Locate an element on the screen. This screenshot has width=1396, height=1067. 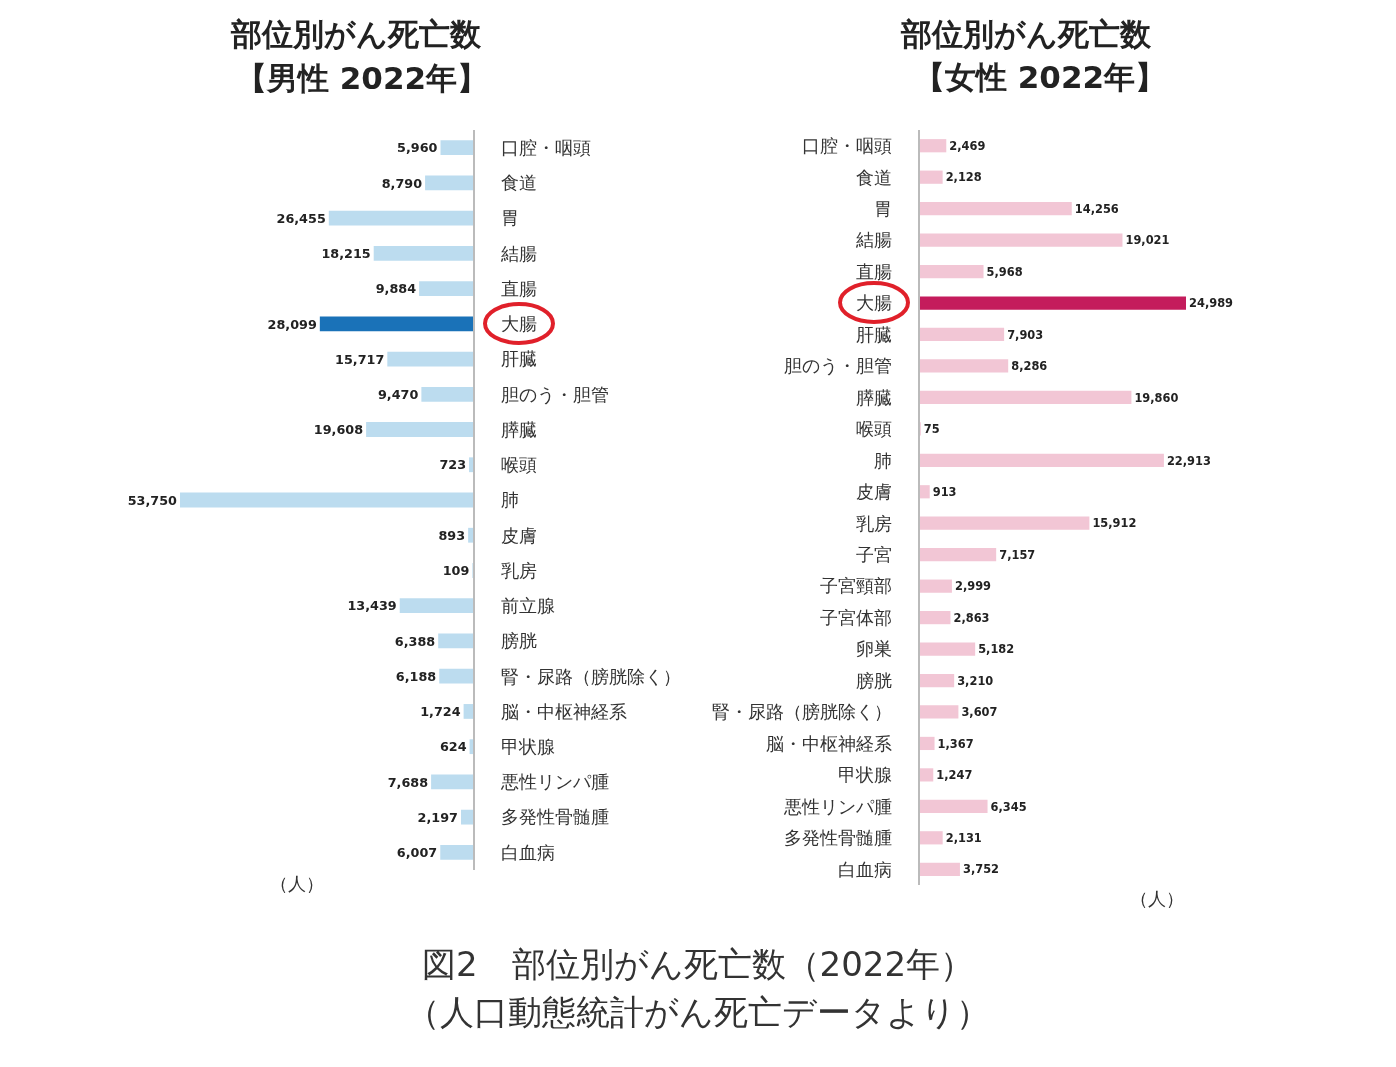
data-label: 19,860 is located at coordinates (1156, 397).